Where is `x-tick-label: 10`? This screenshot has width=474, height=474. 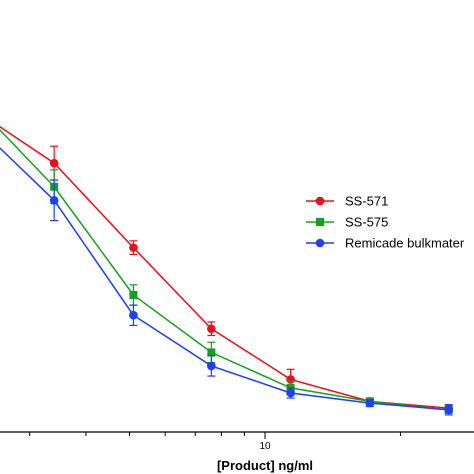
x-tick-label: 10 is located at coordinates (265, 446).